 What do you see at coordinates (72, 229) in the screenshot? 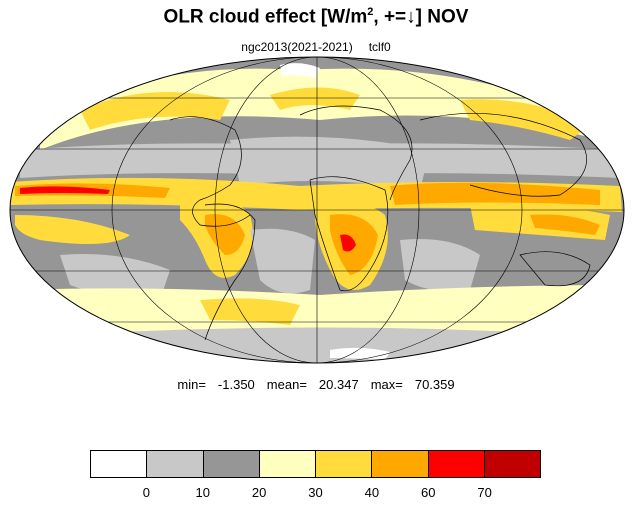
I see `south-pacific-yellow` at bounding box center [72, 229].